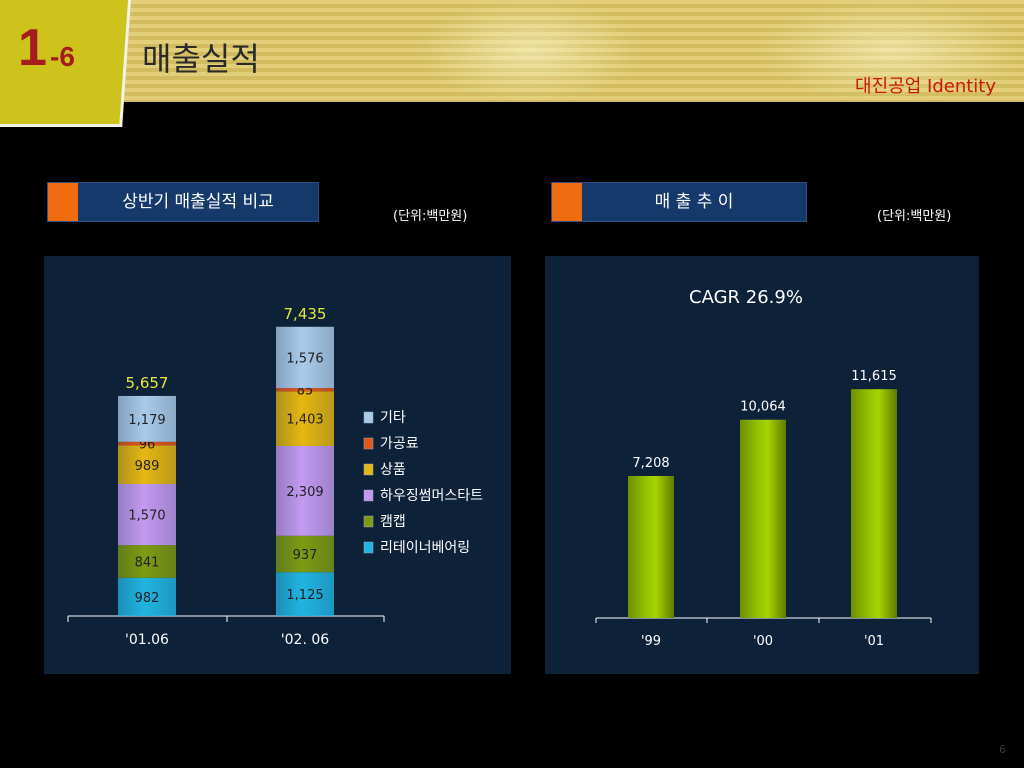  I want to click on legend-label: 기타, so click(393, 418).